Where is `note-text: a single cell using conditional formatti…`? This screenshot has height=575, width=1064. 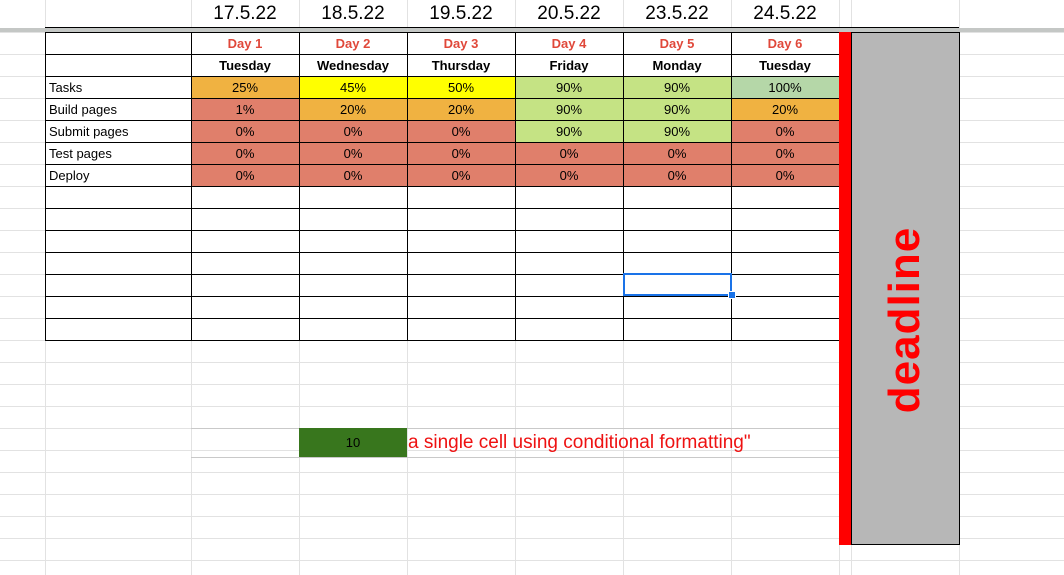
note-text: a single cell using conditional formatti… is located at coordinates (579, 442).